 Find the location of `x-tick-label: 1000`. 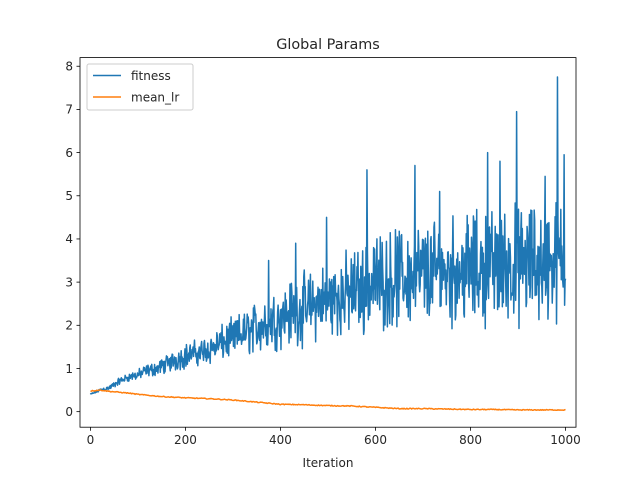

x-tick-label: 1000 is located at coordinates (565, 440).